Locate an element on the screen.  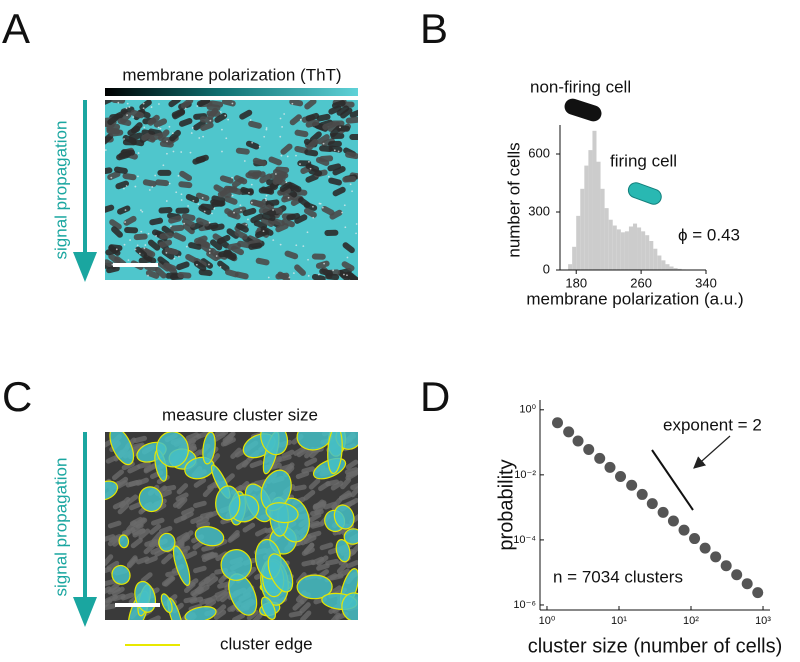
scale-bar is located at coordinates (137, 605).